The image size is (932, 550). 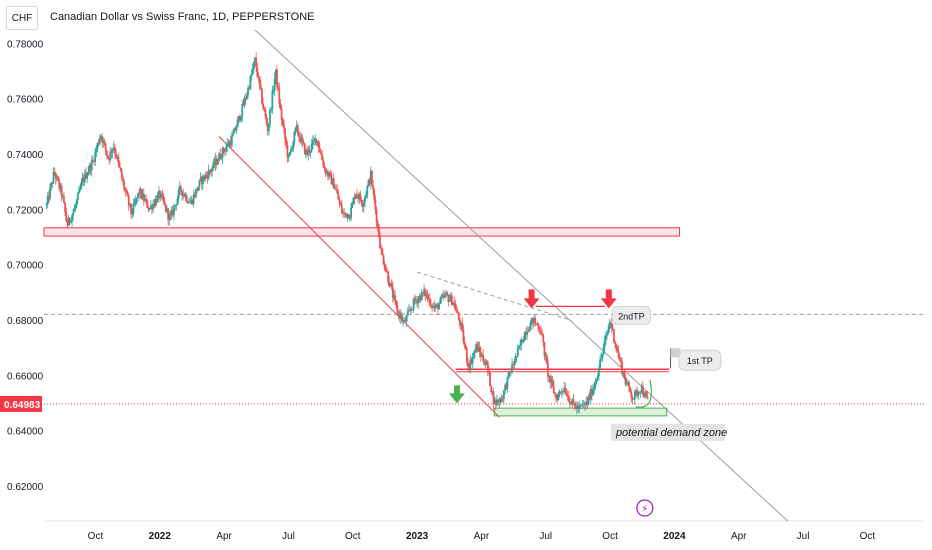 What do you see at coordinates (21, 403) in the screenshot?
I see `current-price-tag` at bounding box center [21, 403].